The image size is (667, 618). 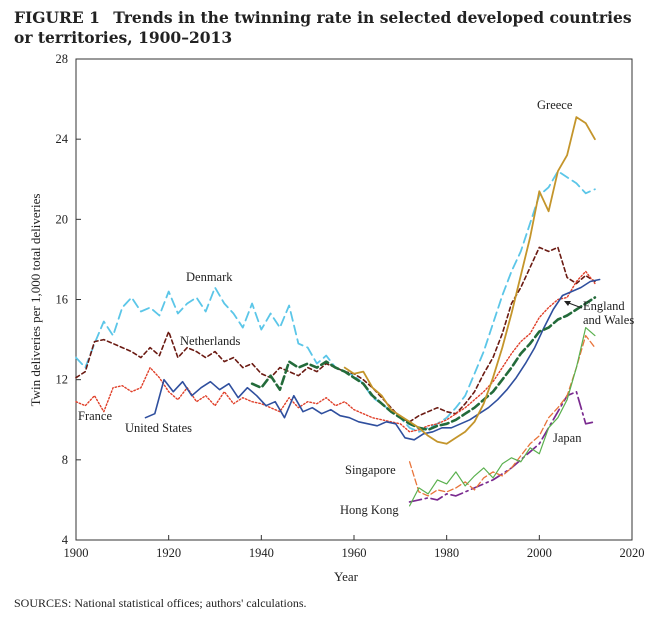 What do you see at coordinates (95, 416) in the screenshot?
I see `series-label-france: France` at bounding box center [95, 416].